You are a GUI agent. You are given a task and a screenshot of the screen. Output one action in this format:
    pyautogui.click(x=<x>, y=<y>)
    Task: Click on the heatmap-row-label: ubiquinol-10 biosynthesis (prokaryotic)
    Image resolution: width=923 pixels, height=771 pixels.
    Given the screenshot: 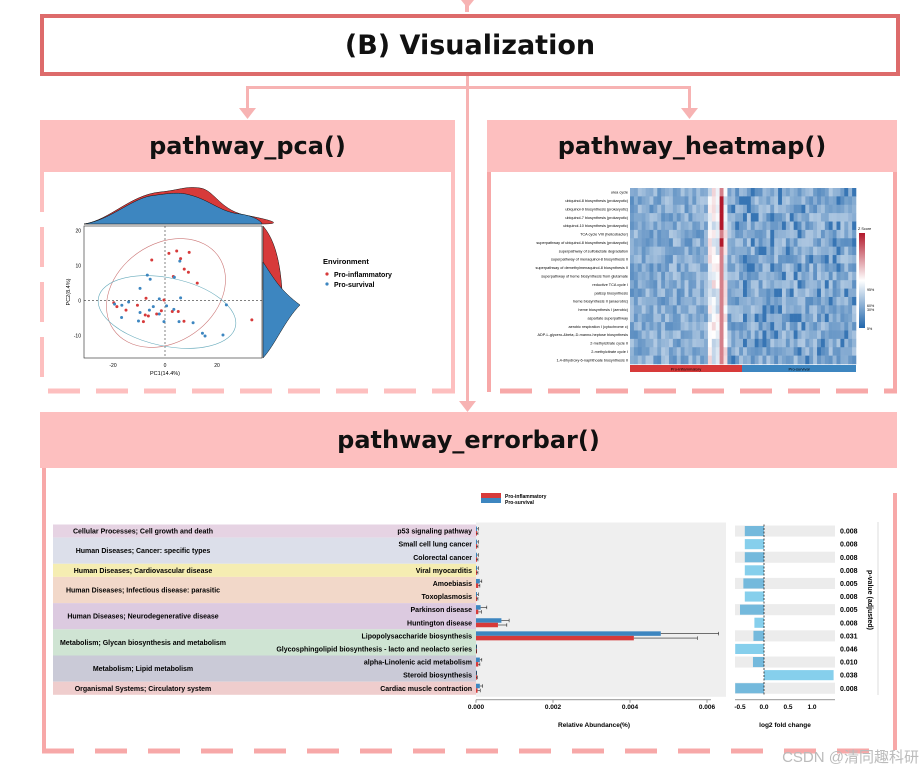 What is the action you would take?
    pyautogui.click(x=596, y=226)
    